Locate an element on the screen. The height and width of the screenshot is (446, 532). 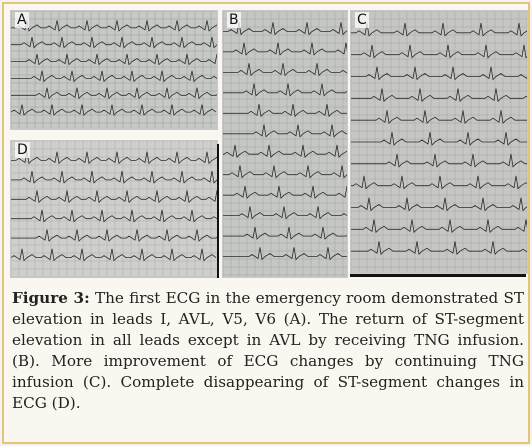
ecg-trace-d is located at coordinates (114, 209).